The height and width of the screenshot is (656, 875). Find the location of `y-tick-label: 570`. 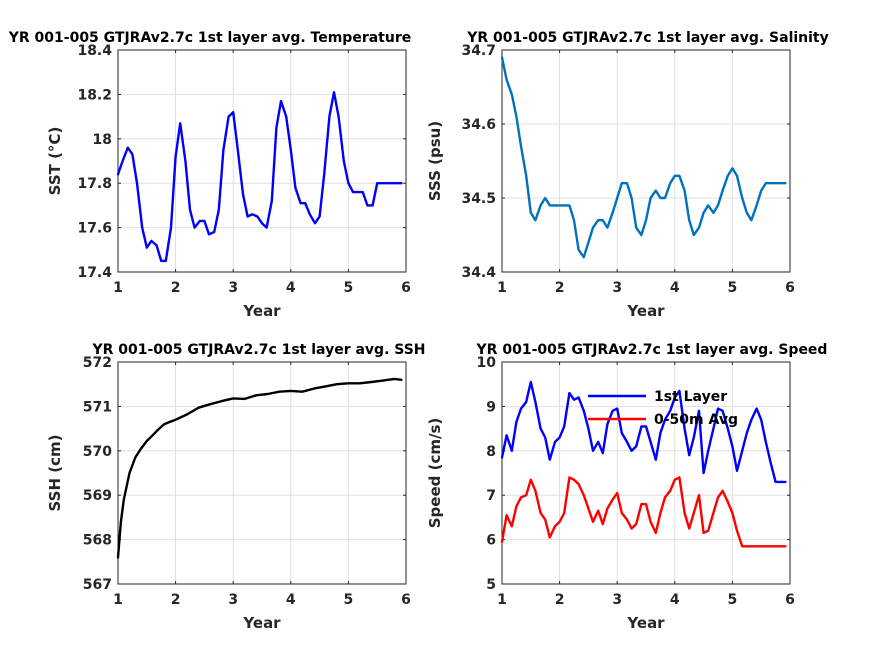

y-tick-label: 570 is located at coordinates (97, 452).